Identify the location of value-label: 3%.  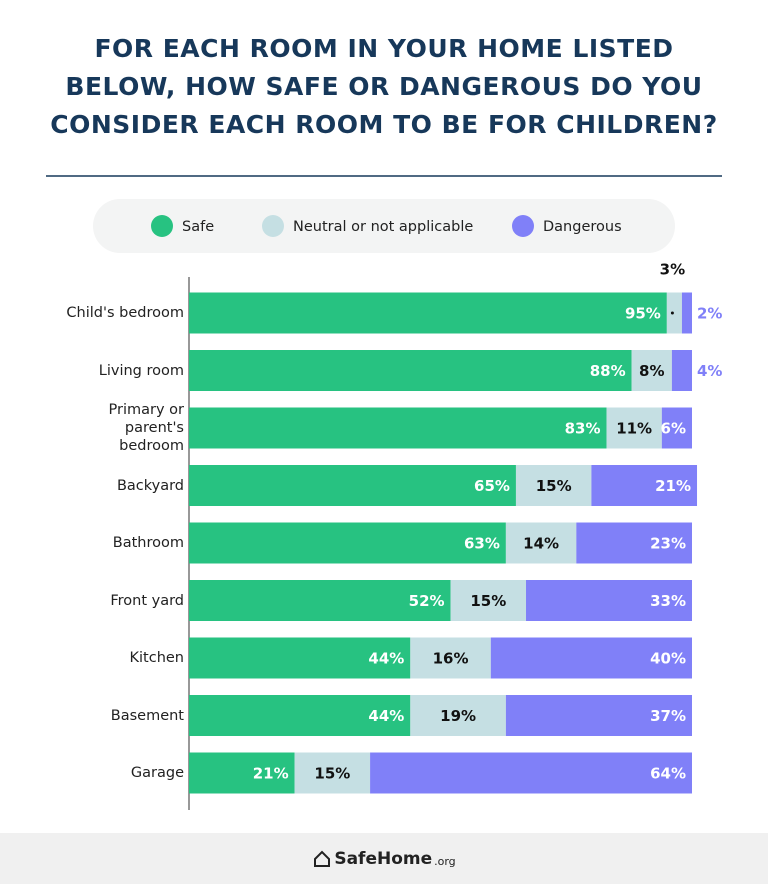
(672, 270).